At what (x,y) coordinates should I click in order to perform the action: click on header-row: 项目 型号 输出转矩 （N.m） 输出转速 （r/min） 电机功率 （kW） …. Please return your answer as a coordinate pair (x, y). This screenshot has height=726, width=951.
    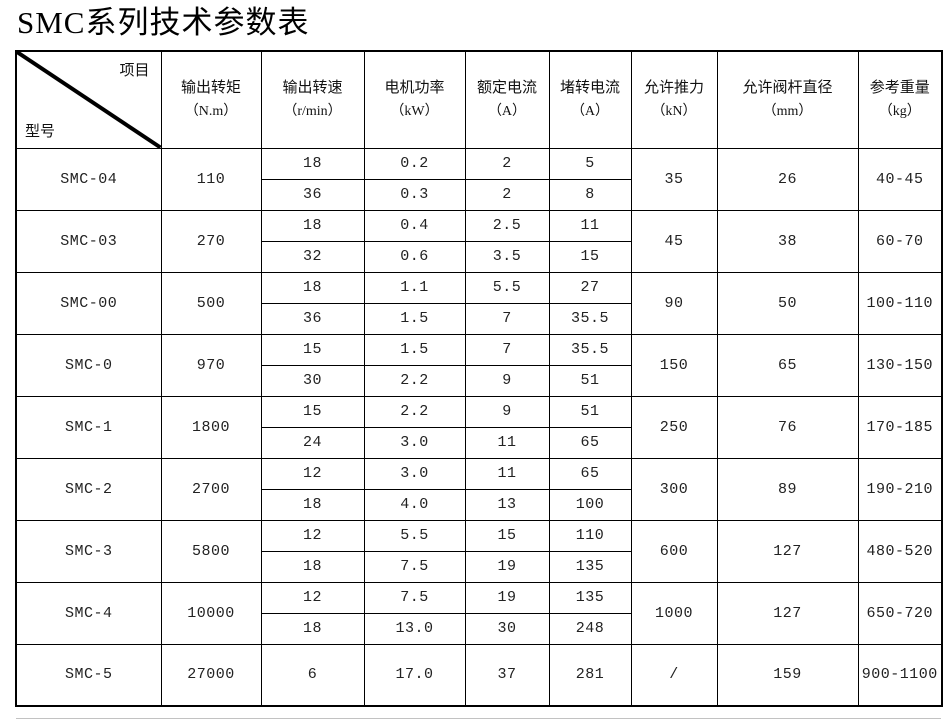
    Looking at the image, I should click on (479, 99).